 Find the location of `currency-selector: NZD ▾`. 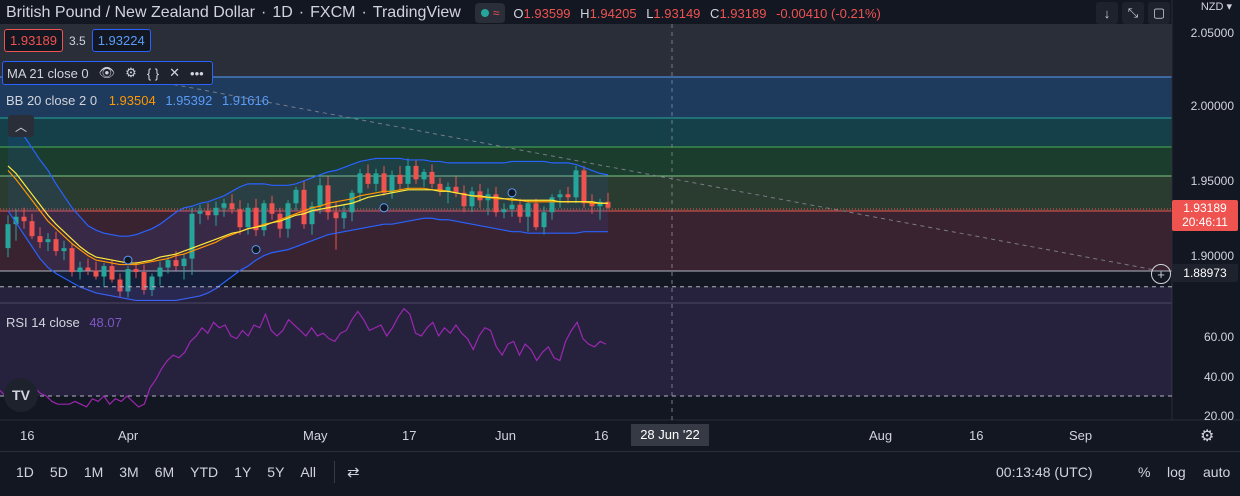

currency-selector: NZD ▾ is located at coordinates (1216, 7).